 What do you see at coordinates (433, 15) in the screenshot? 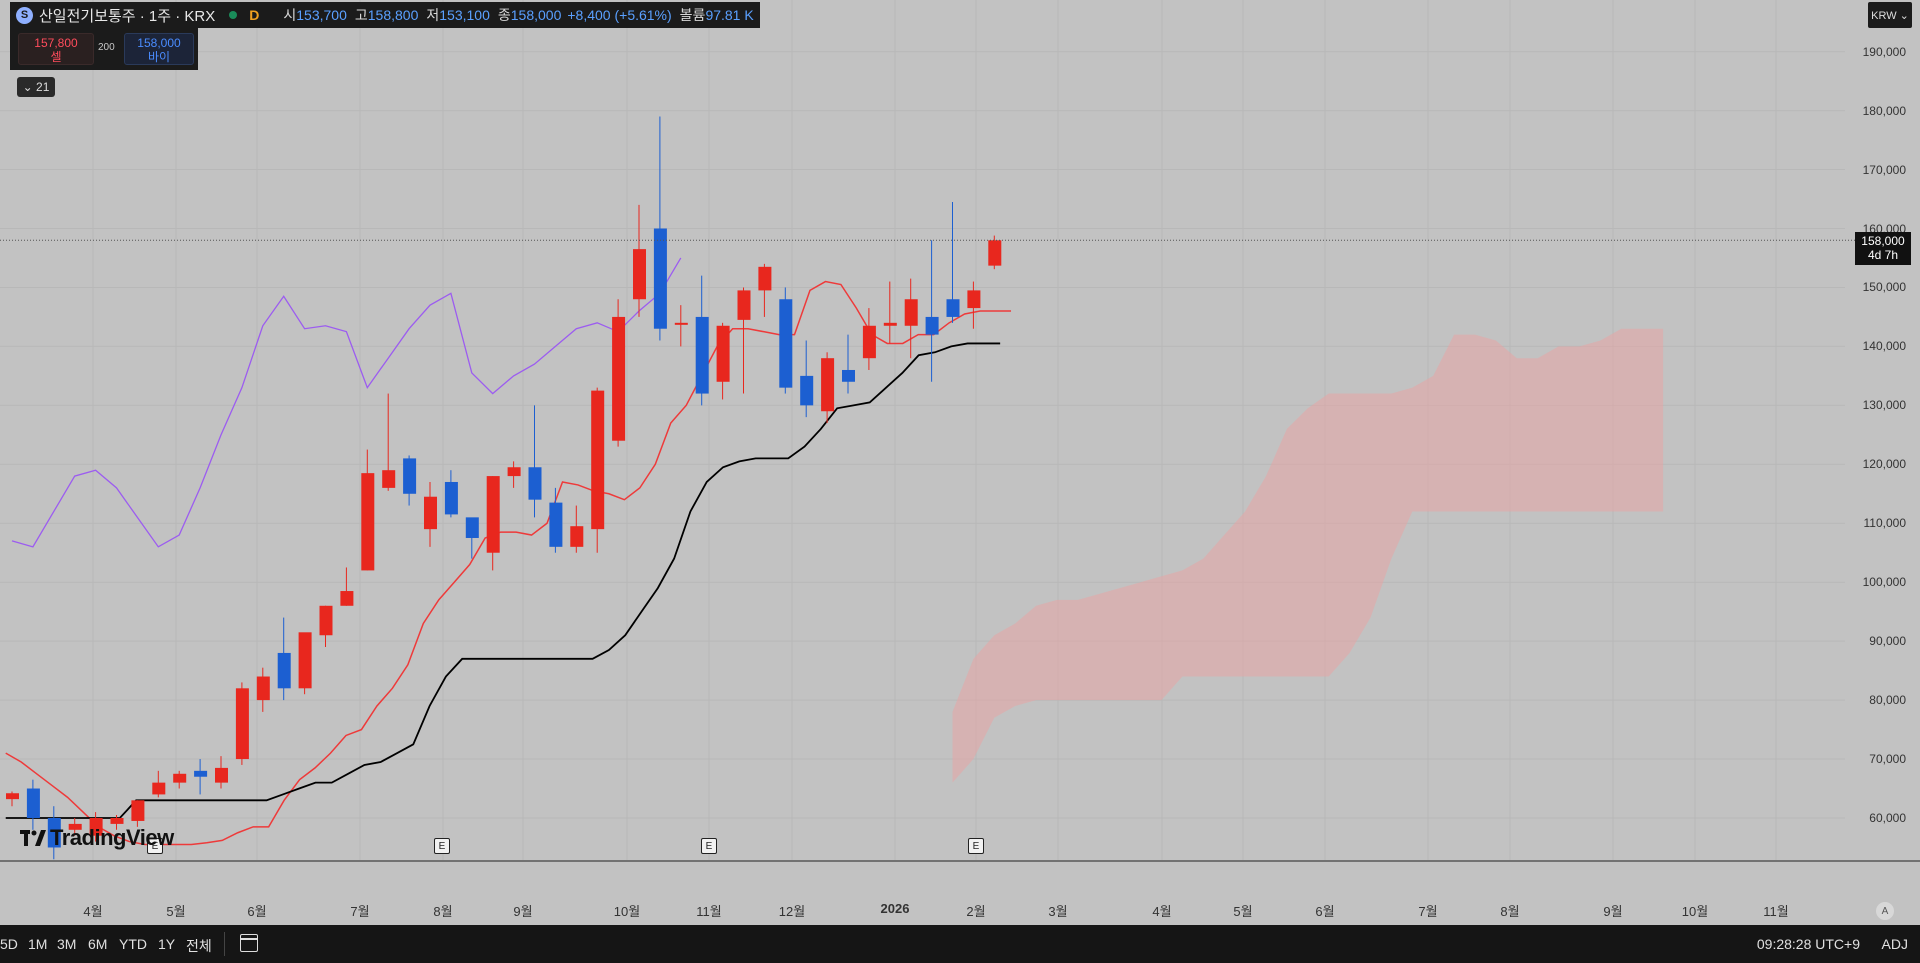
I see `low-label: 저` at bounding box center [433, 15].